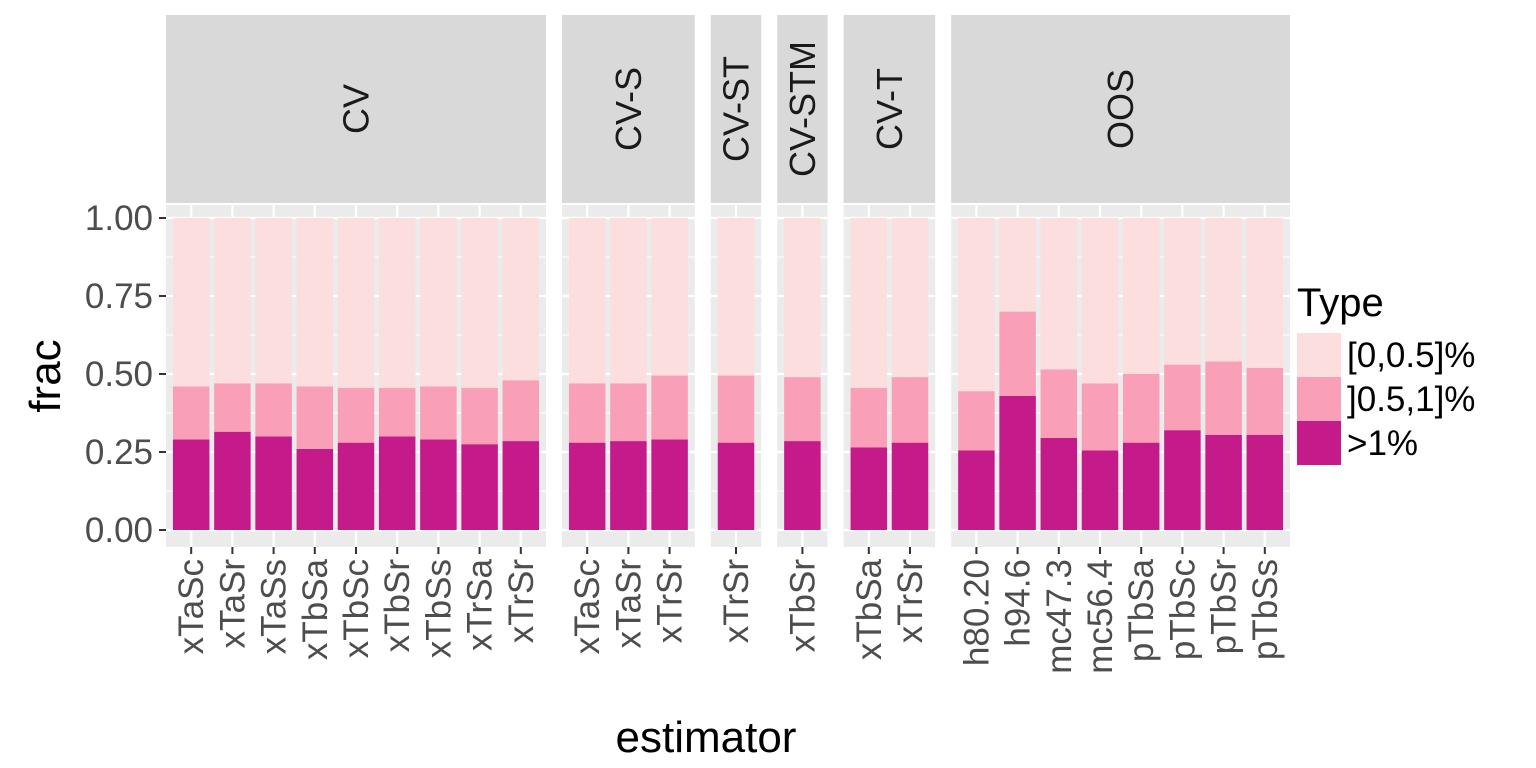  Describe the element at coordinates (1411, 355) in the screenshot. I see `legend-label-1: [0,0.5]%` at that location.